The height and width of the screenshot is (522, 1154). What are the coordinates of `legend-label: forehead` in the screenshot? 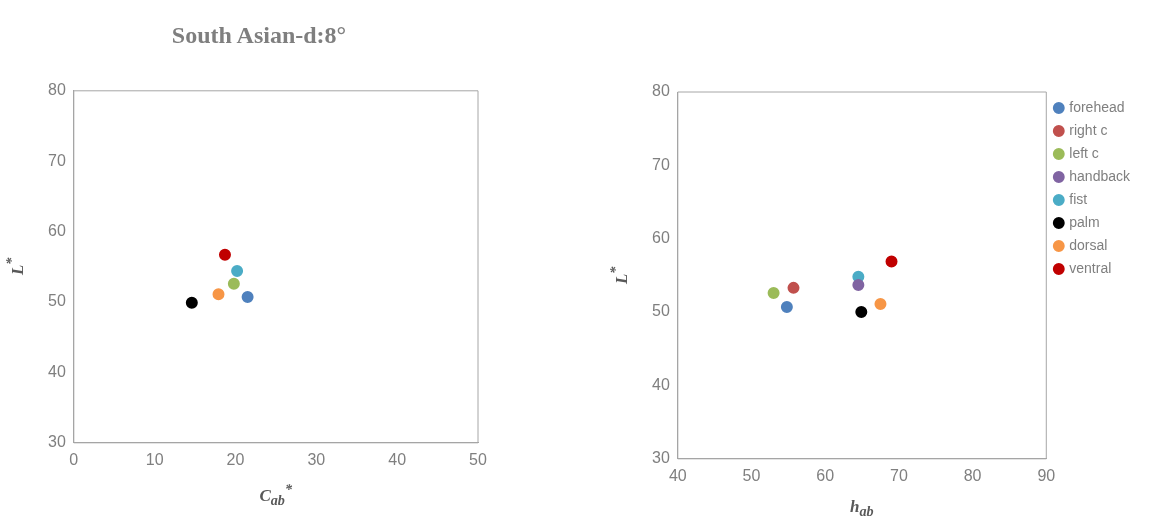 It's located at (1097, 106).